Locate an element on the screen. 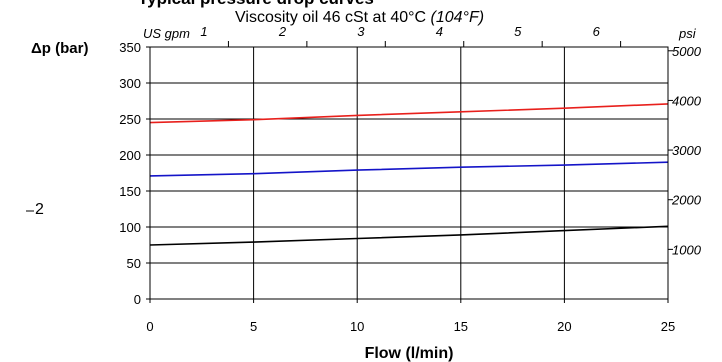 This screenshot has width=722, height=362. y-tick-label: 0 is located at coordinates (137, 299).